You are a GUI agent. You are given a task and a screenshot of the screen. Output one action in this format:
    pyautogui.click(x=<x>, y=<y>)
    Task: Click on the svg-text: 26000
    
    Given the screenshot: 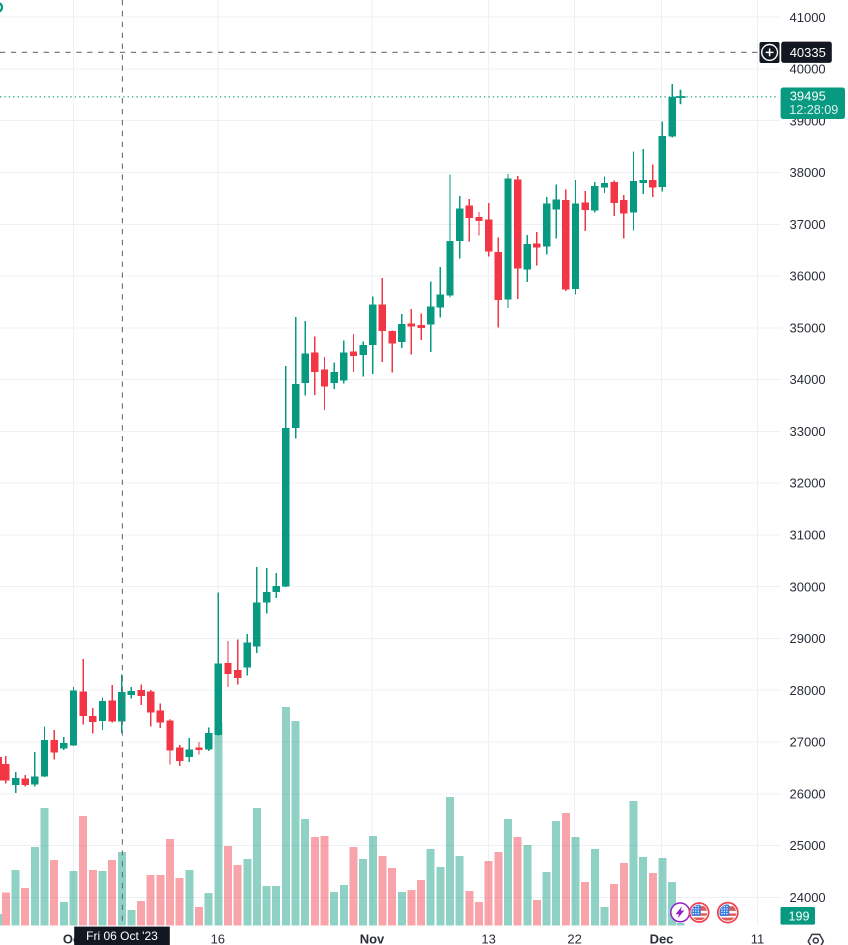 What is the action you would take?
    pyautogui.click(x=808, y=793)
    